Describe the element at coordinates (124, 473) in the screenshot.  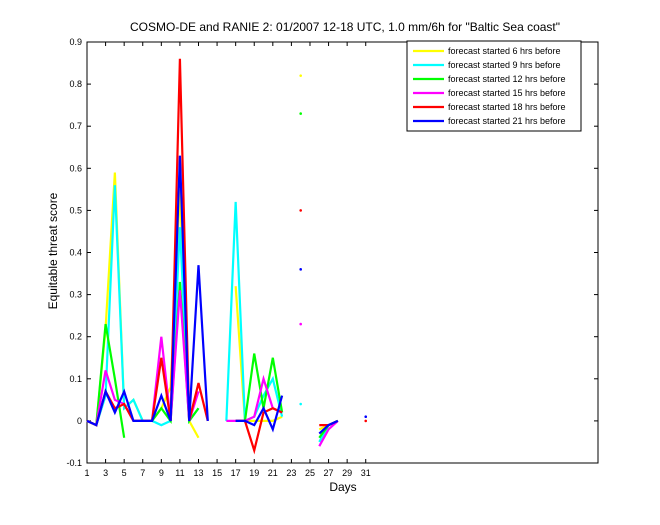
I see `x-tick-label: 5` at that location.